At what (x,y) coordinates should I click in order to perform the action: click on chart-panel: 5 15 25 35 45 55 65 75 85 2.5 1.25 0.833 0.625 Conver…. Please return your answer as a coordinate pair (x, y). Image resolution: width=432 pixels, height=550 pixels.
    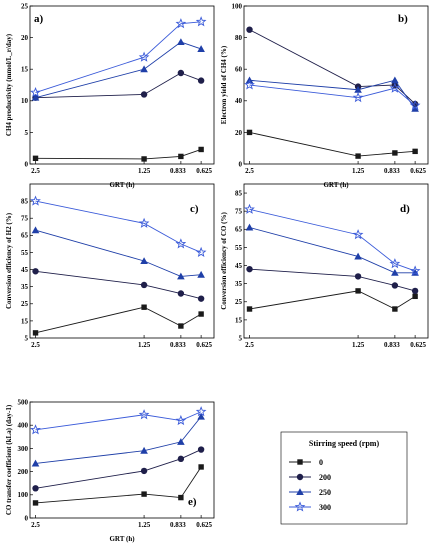
    Looking at the image, I should click on (324, 266).